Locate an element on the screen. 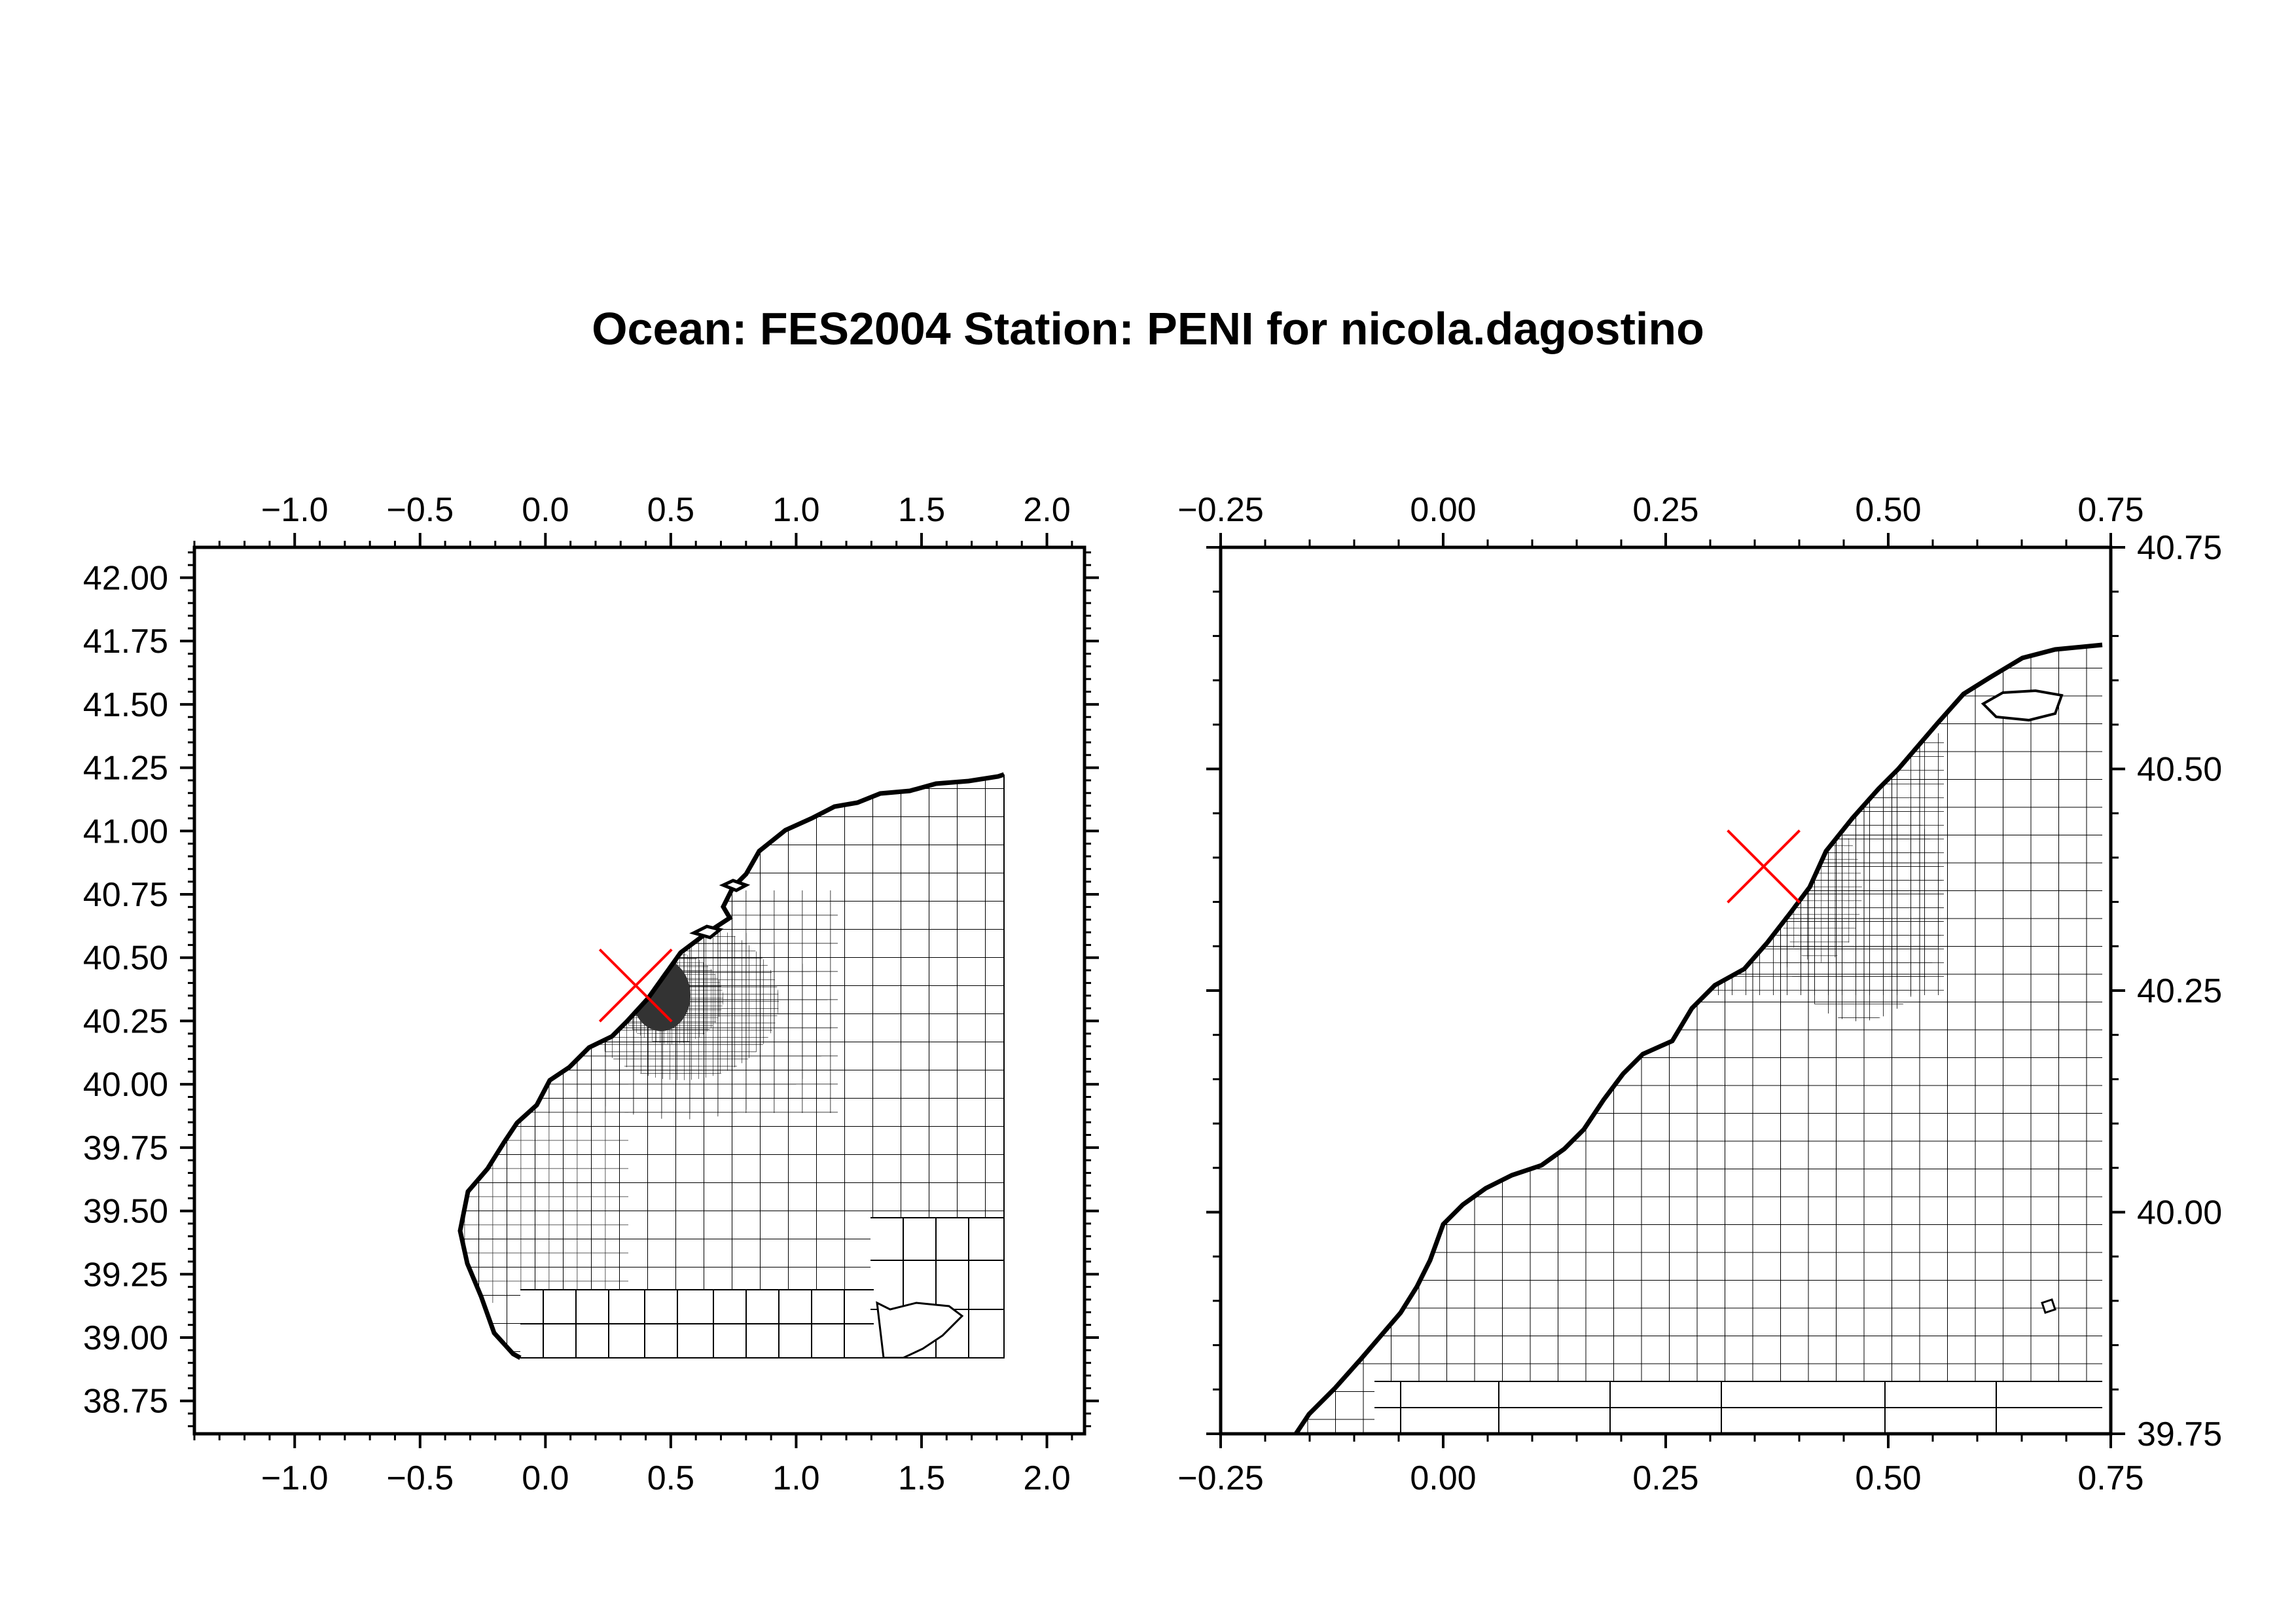 The image size is (2296, 1623). overview-y-tick-label: 40.25 is located at coordinates (125, 1021).